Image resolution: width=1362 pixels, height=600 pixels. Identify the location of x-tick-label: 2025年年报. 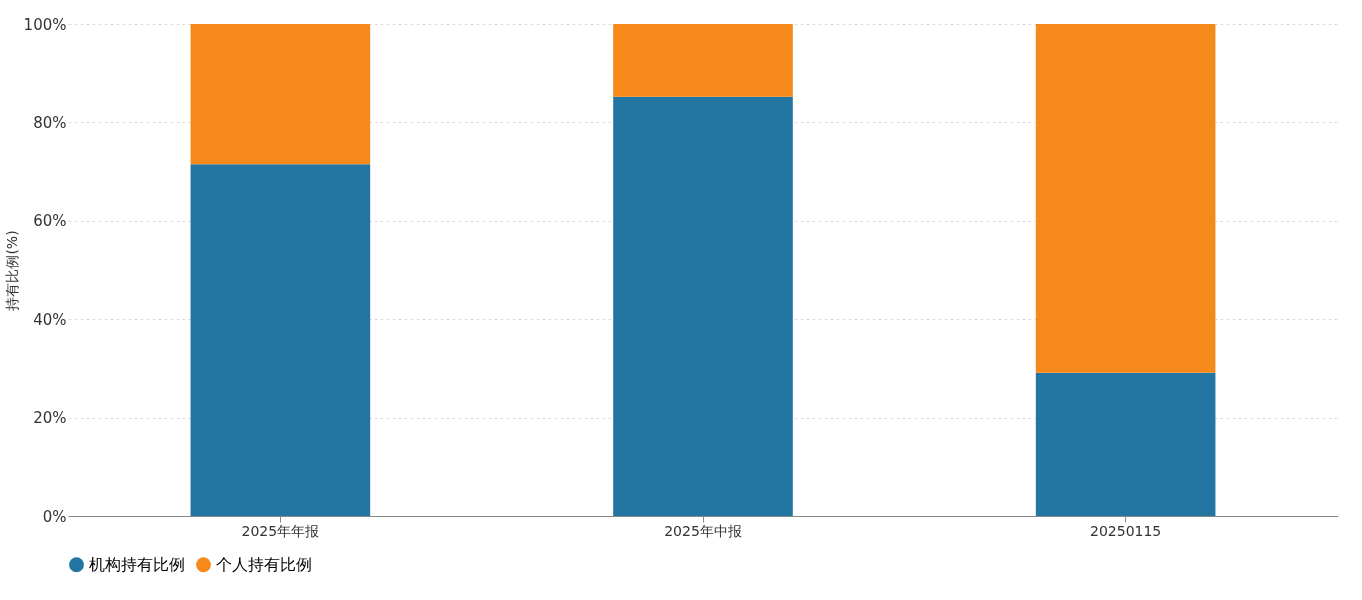
(280, 530).